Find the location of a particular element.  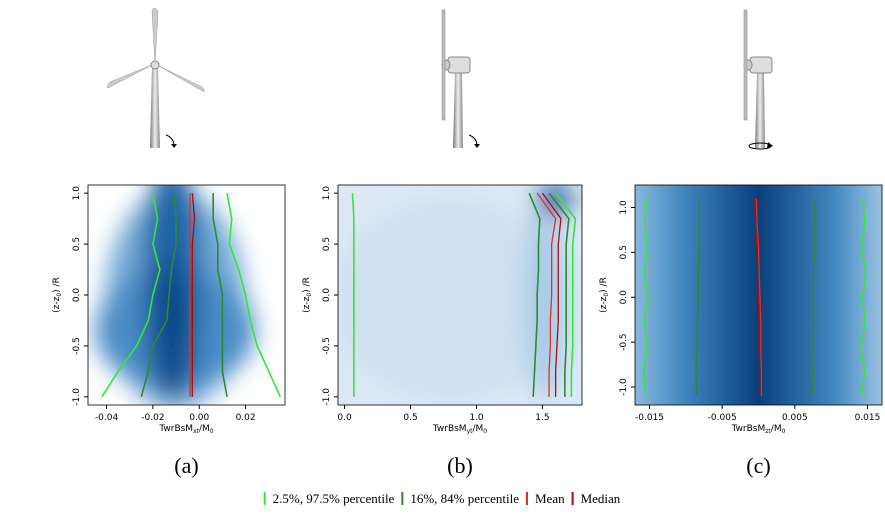

x-tick-label: -0.005 is located at coordinates (722, 418).